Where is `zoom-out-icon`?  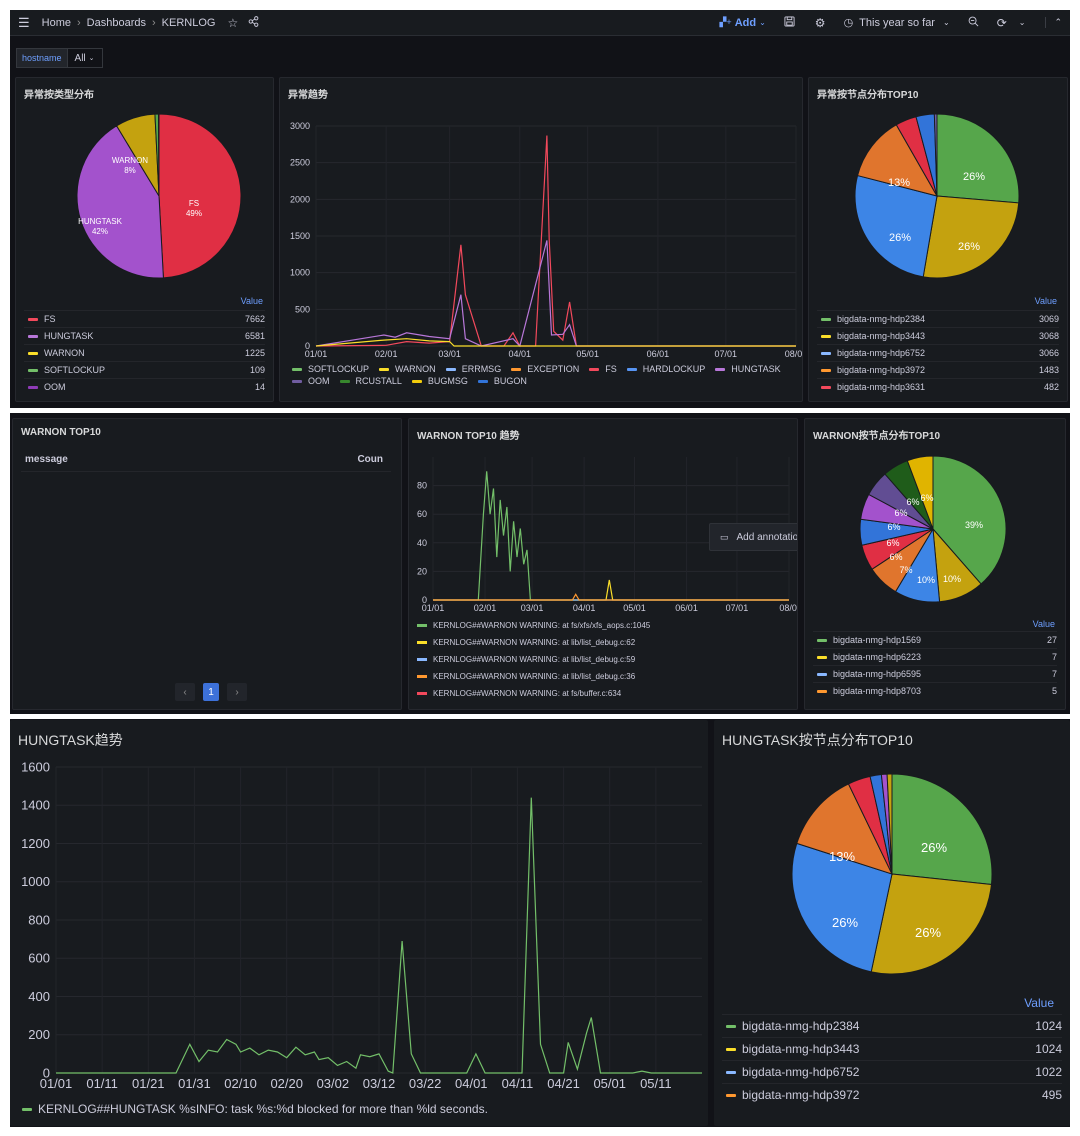
zoom-out-icon is located at coordinates (973, 23).